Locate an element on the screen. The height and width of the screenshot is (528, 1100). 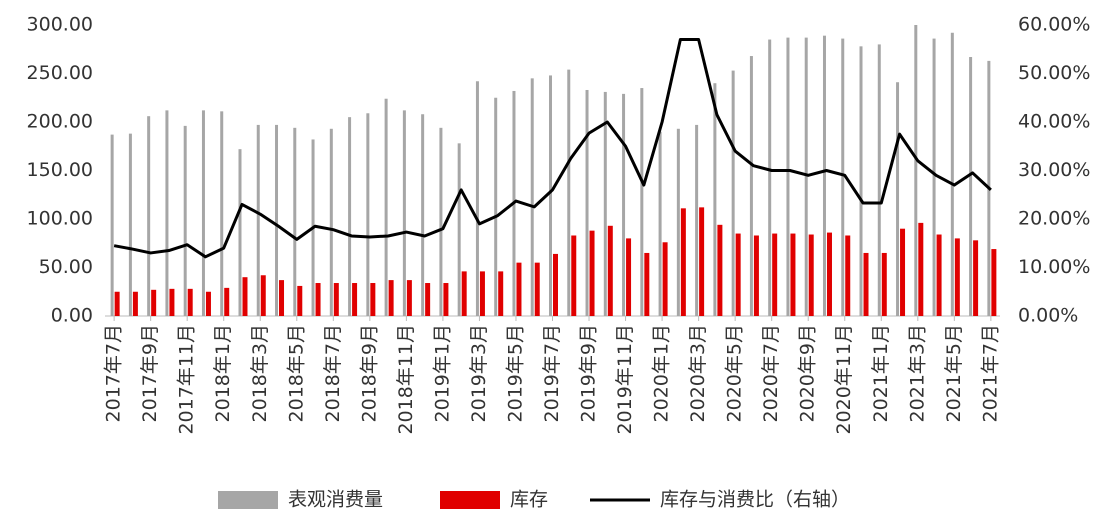
legend-label: 库存与消费比（右轴） is located at coordinates (755, 500).